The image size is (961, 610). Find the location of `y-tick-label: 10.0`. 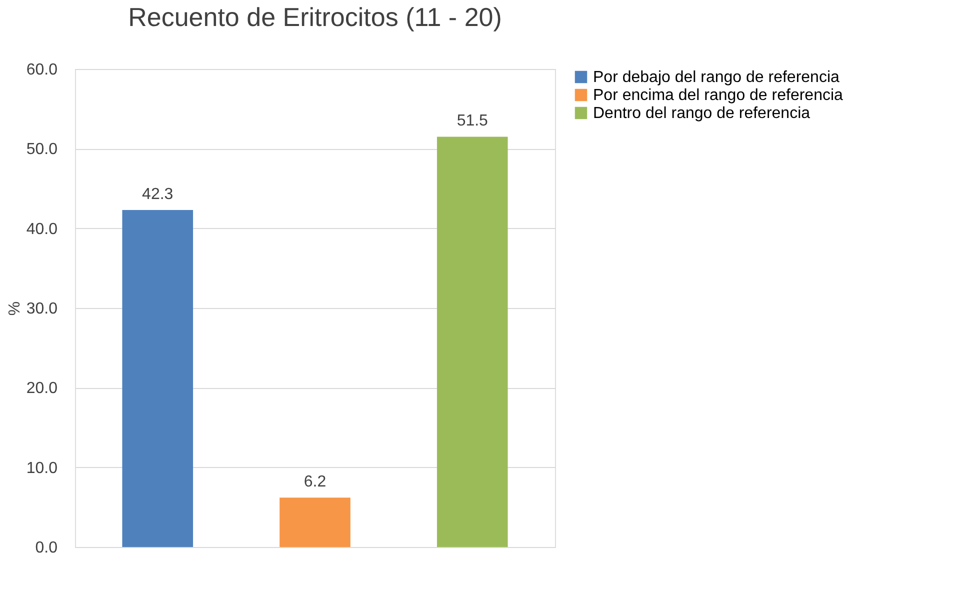

y-tick-label: 10.0 is located at coordinates (42, 468).